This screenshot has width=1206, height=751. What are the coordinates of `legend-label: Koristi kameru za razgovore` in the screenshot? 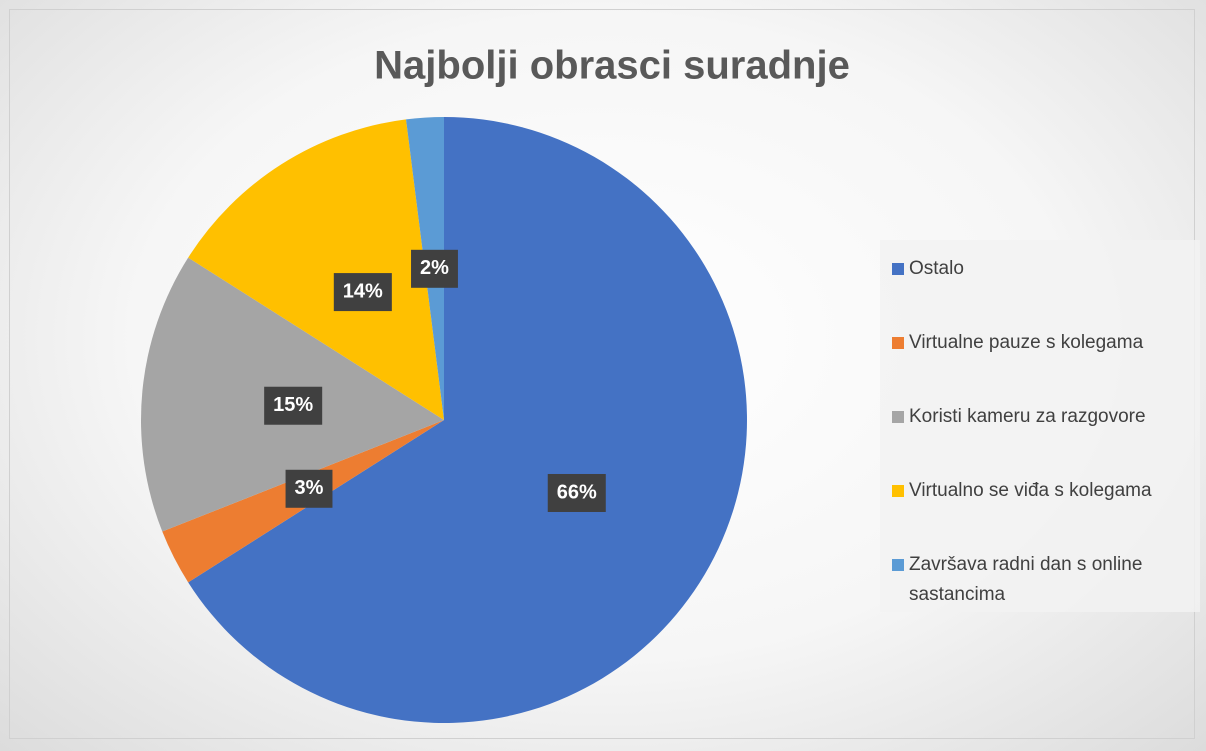 It's located at (1027, 416).